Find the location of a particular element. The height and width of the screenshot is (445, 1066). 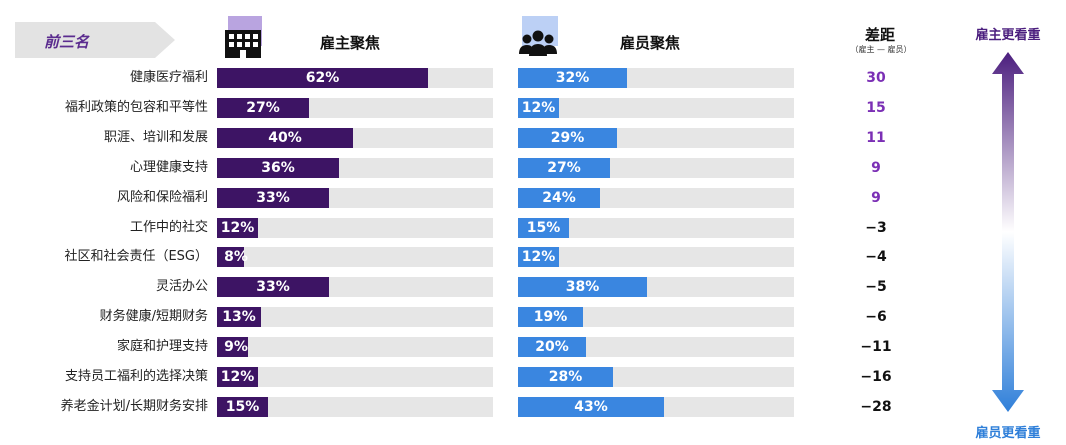

employee-value-label: 43% is located at coordinates (591, 407).